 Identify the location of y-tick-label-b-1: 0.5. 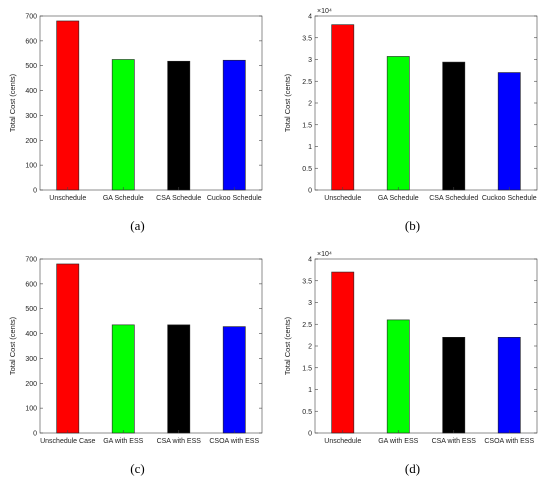
(307, 169).